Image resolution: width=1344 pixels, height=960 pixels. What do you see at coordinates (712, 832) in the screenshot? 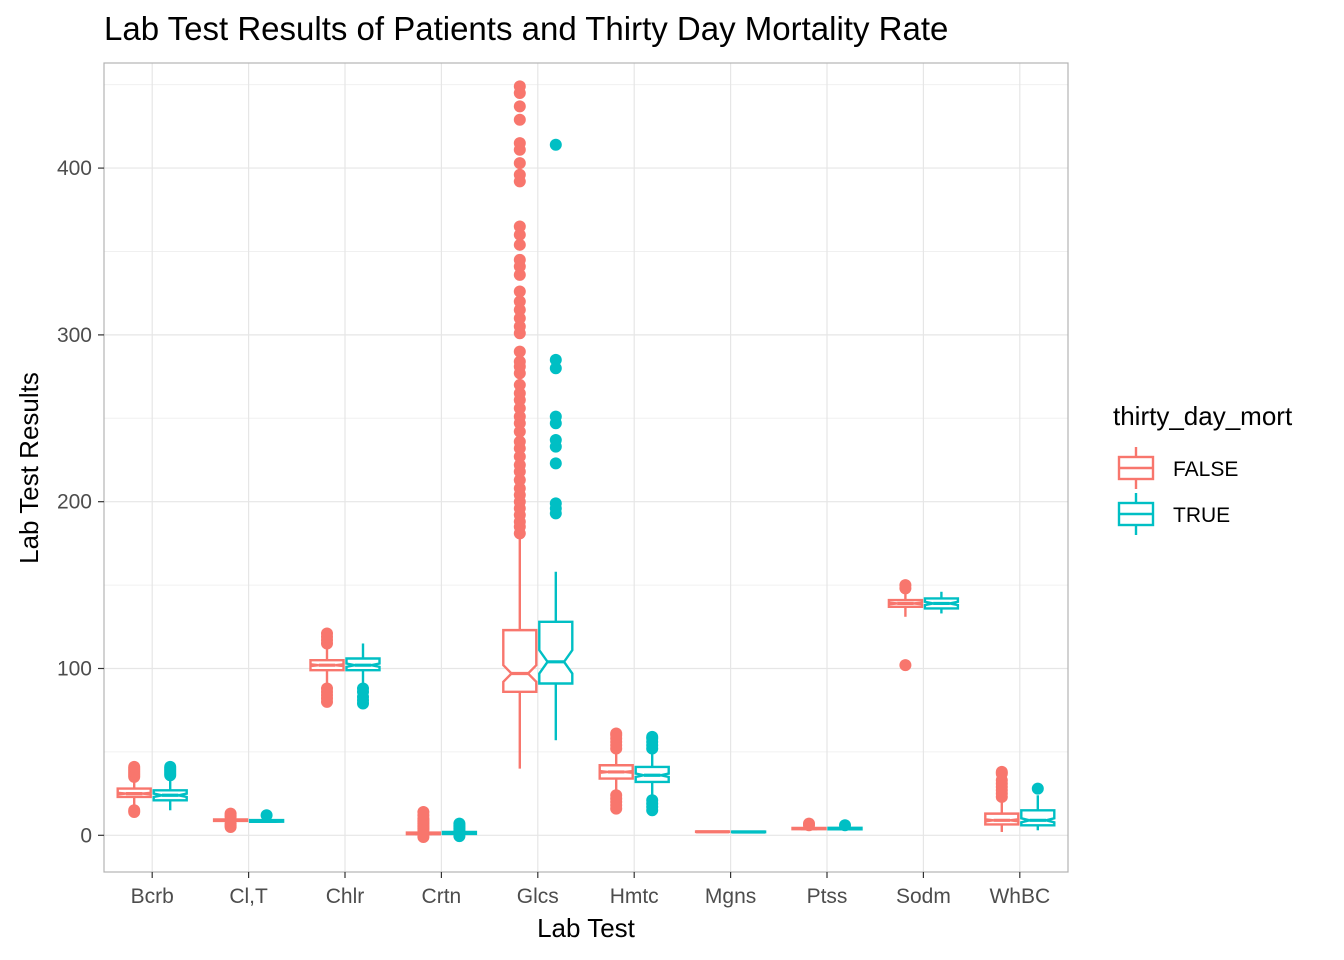
I see `box-false-mgns` at bounding box center [712, 832].